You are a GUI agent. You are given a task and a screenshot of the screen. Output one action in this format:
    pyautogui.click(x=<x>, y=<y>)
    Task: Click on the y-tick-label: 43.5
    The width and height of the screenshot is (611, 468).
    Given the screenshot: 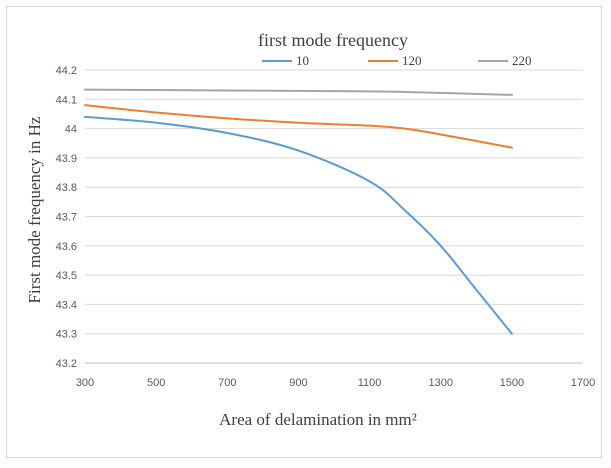 What is the action you would take?
    pyautogui.click(x=66, y=276)
    